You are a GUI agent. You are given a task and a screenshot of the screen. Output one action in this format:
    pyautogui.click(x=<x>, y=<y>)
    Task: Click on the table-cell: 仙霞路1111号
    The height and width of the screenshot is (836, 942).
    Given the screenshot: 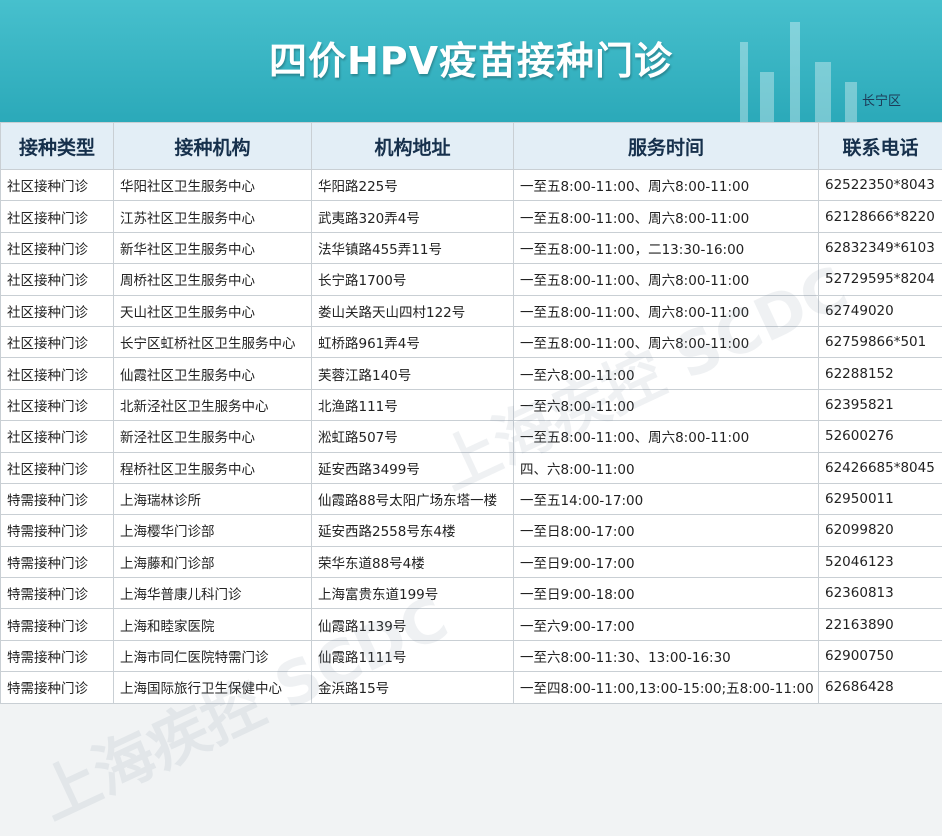 What is the action you would take?
    pyautogui.click(x=413, y=655)
    